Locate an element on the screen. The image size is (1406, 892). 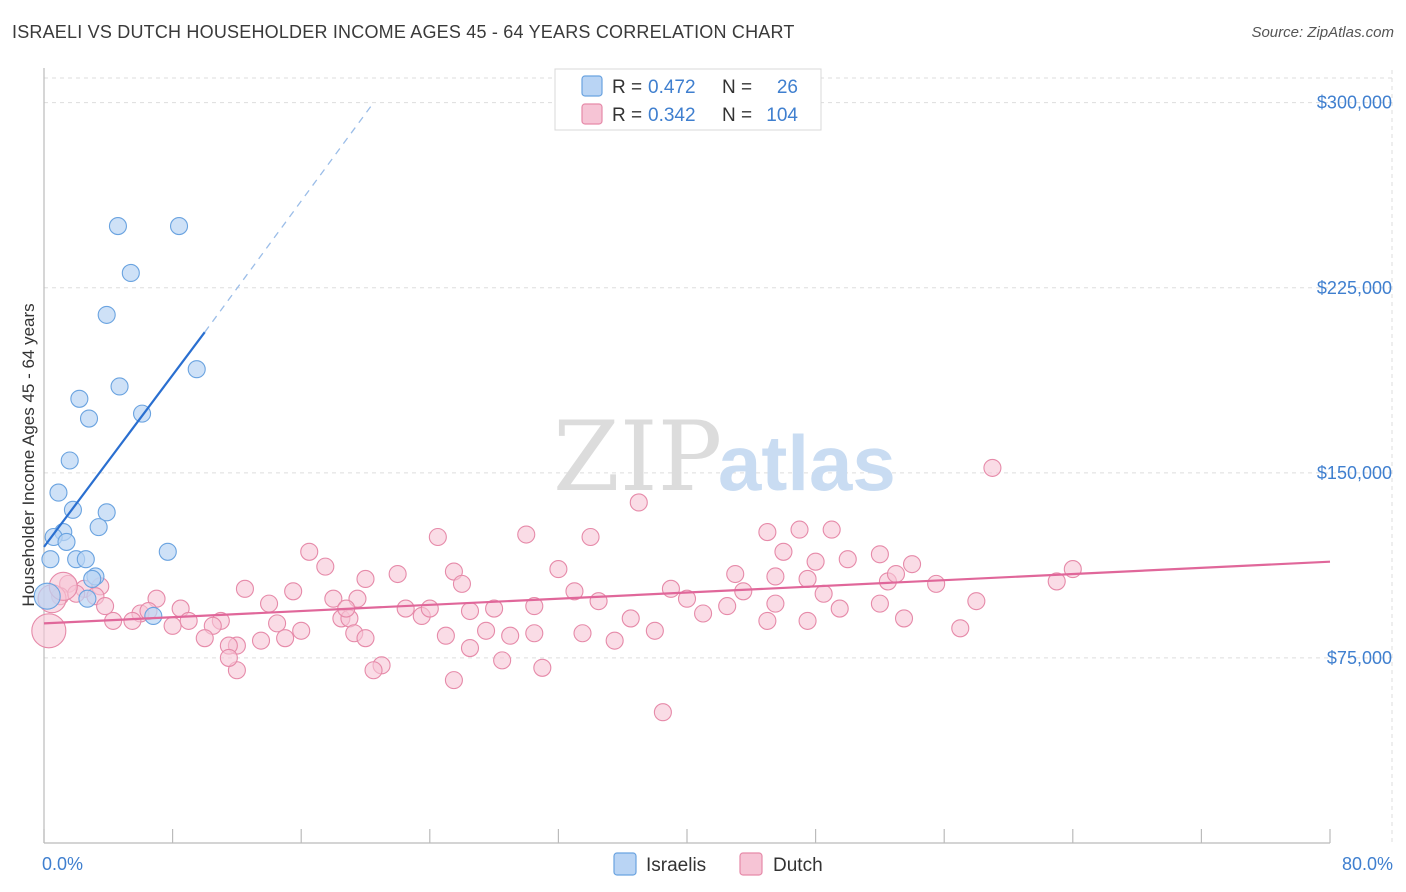
x-tick-labels: 0.0% 80.0% is located at coordinates (717, 864).